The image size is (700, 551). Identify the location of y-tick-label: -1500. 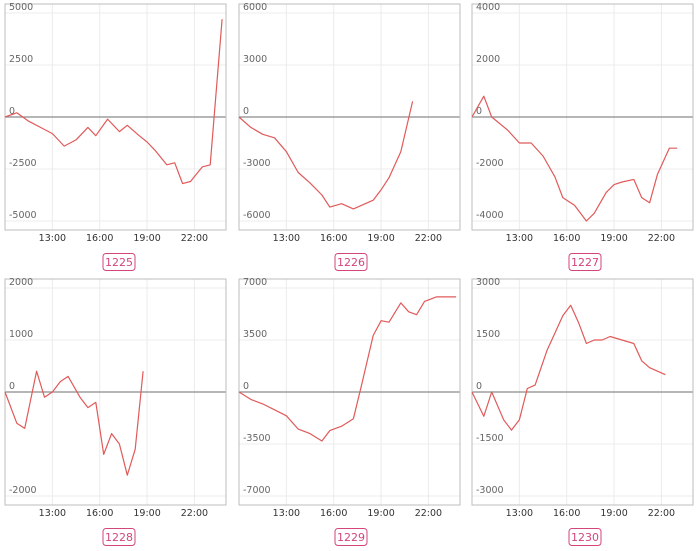
(490, 438).